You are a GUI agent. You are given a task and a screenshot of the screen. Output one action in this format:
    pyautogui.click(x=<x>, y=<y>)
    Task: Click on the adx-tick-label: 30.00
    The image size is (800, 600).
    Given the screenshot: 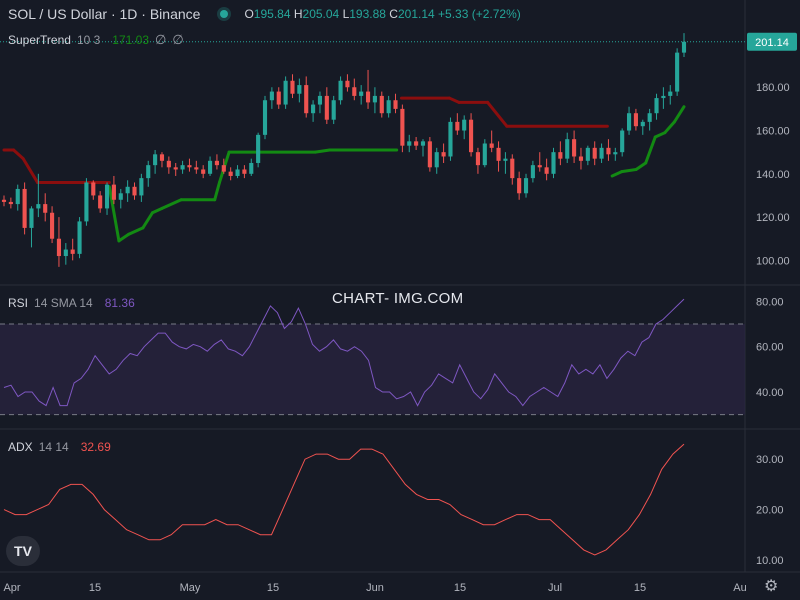 What is the action you would take?
    pyautogui.click(x=770, y=460)
    